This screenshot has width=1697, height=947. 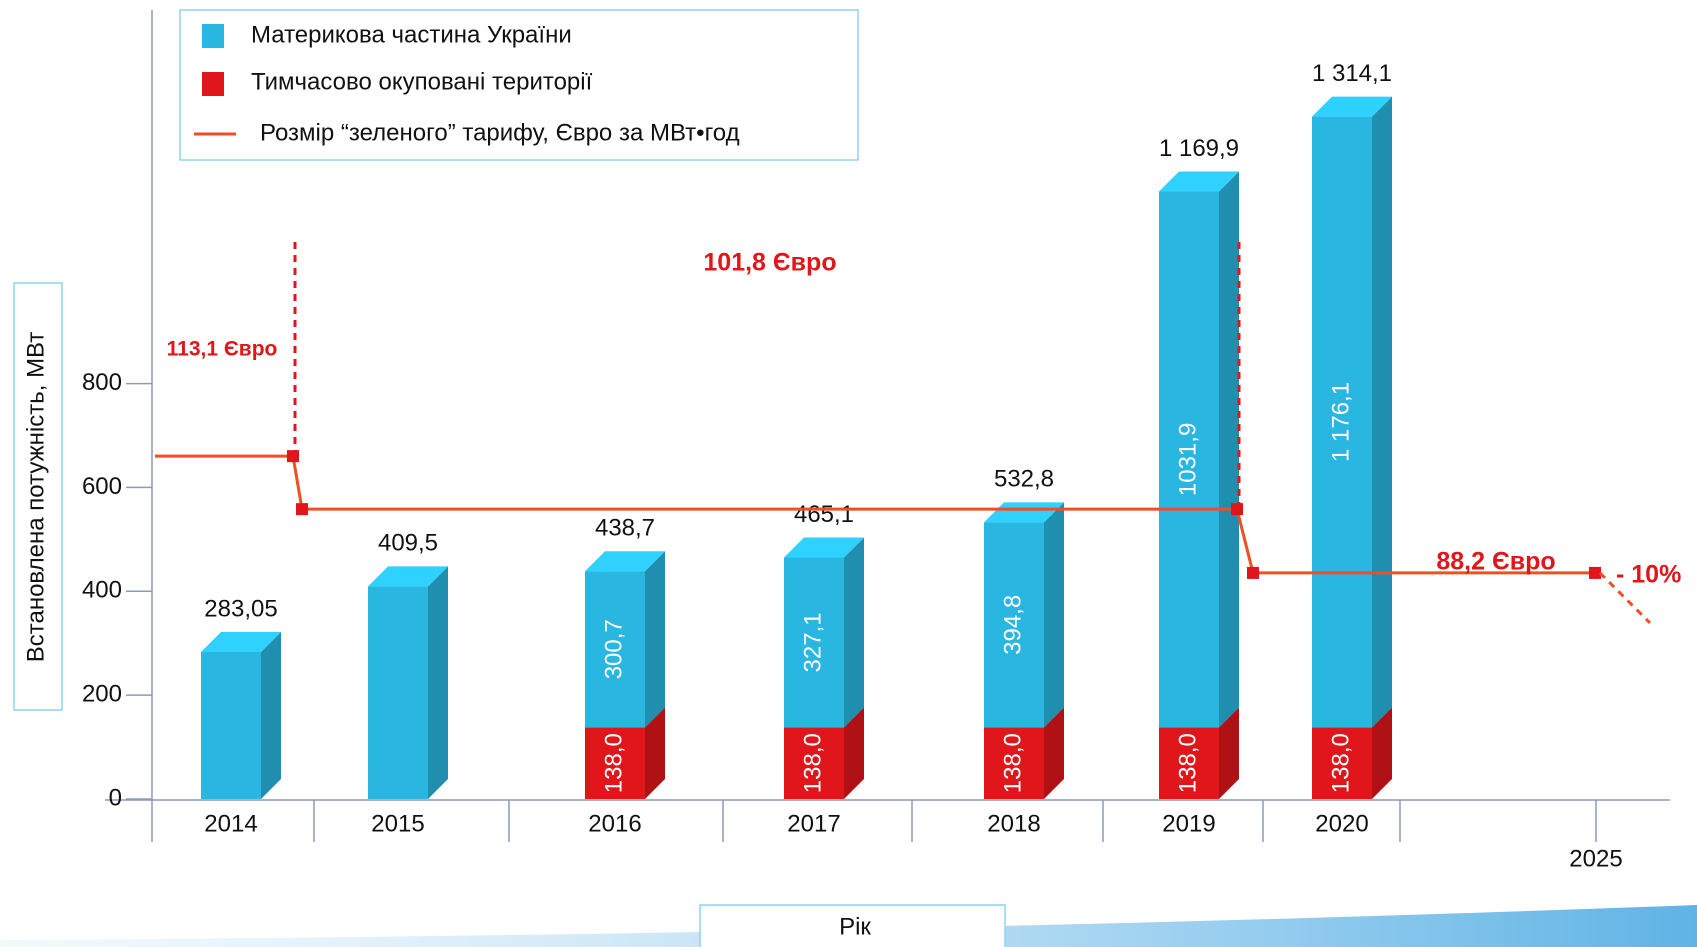 I want to click on tariff-label: 113,1 Євро, so click(x=222, y=349).